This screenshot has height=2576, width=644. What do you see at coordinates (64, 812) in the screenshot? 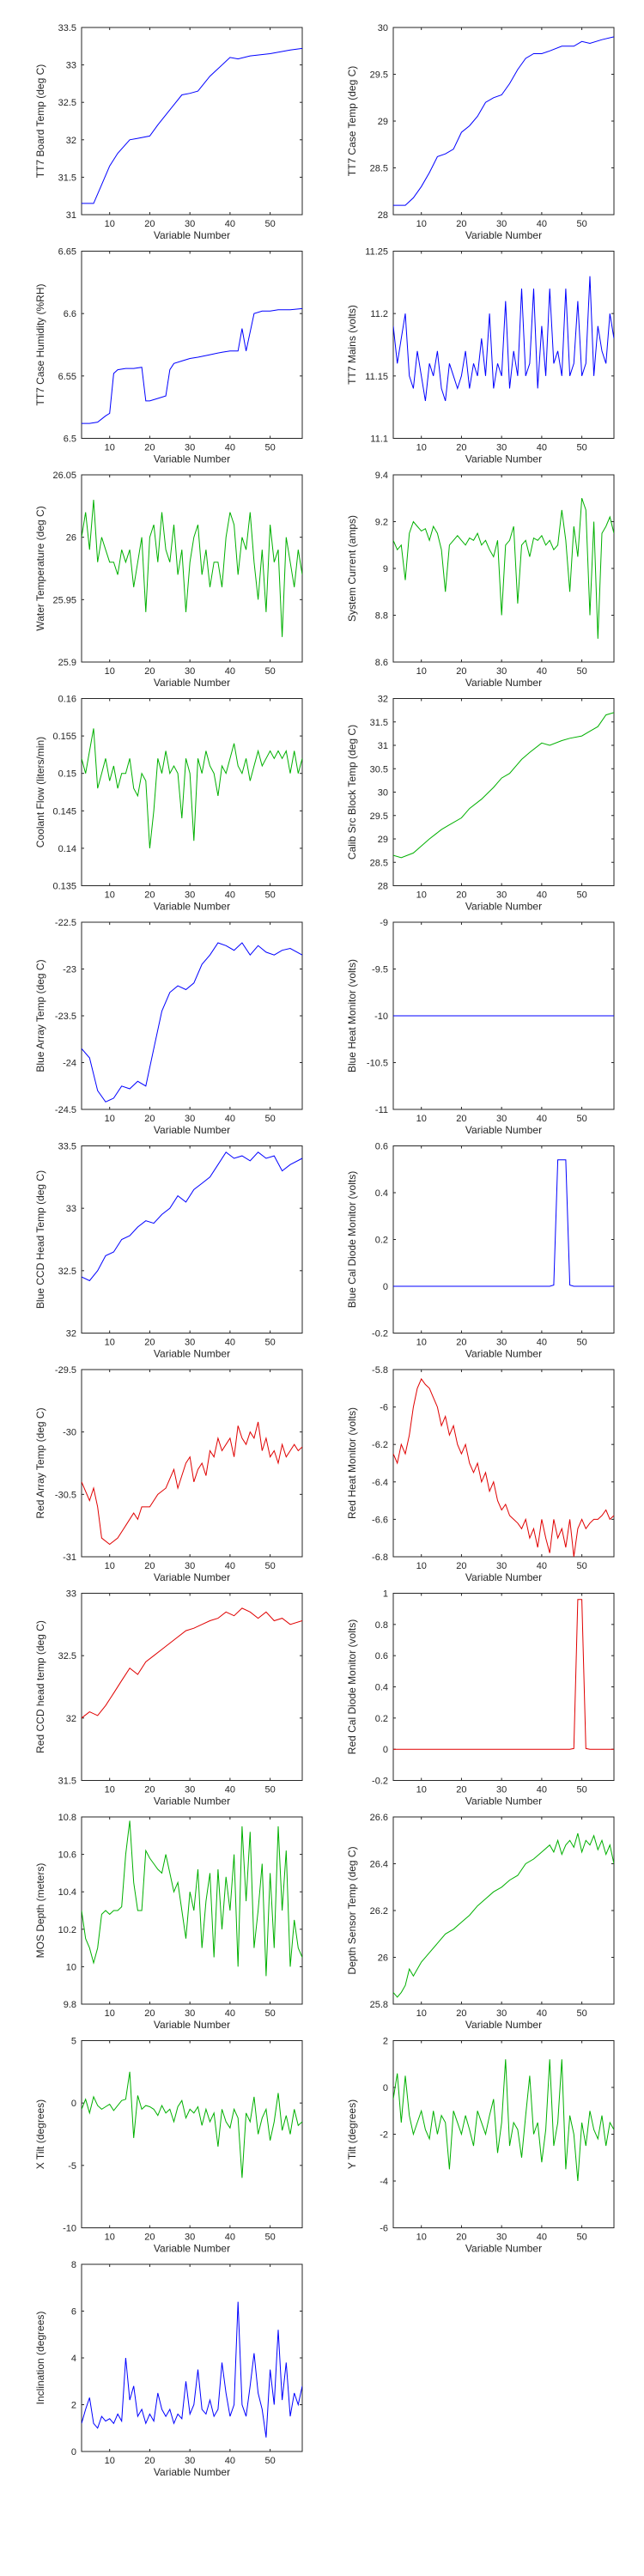
I see `y-tick-label: 0.145` at bounding box center [64, 812].